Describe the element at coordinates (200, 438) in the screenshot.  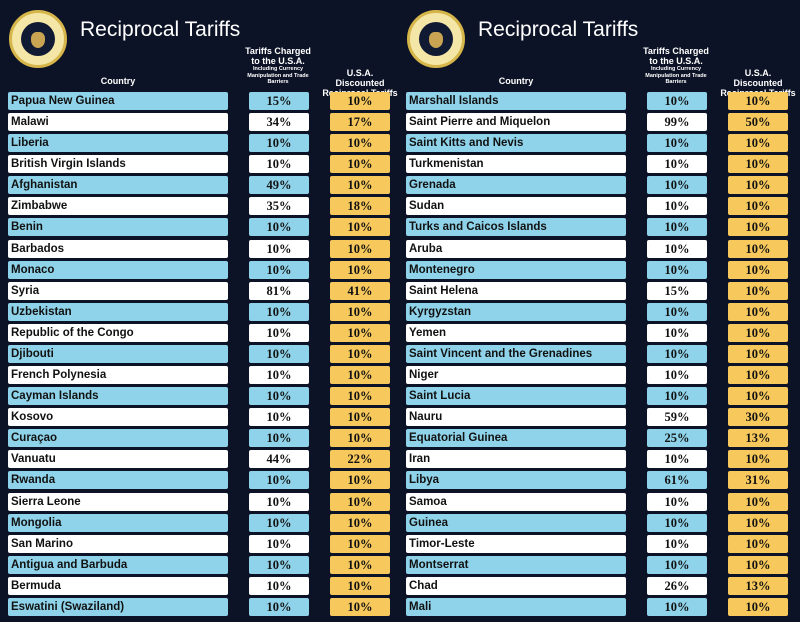
I see `table-row: Curaçao 10% 10%` at that location.